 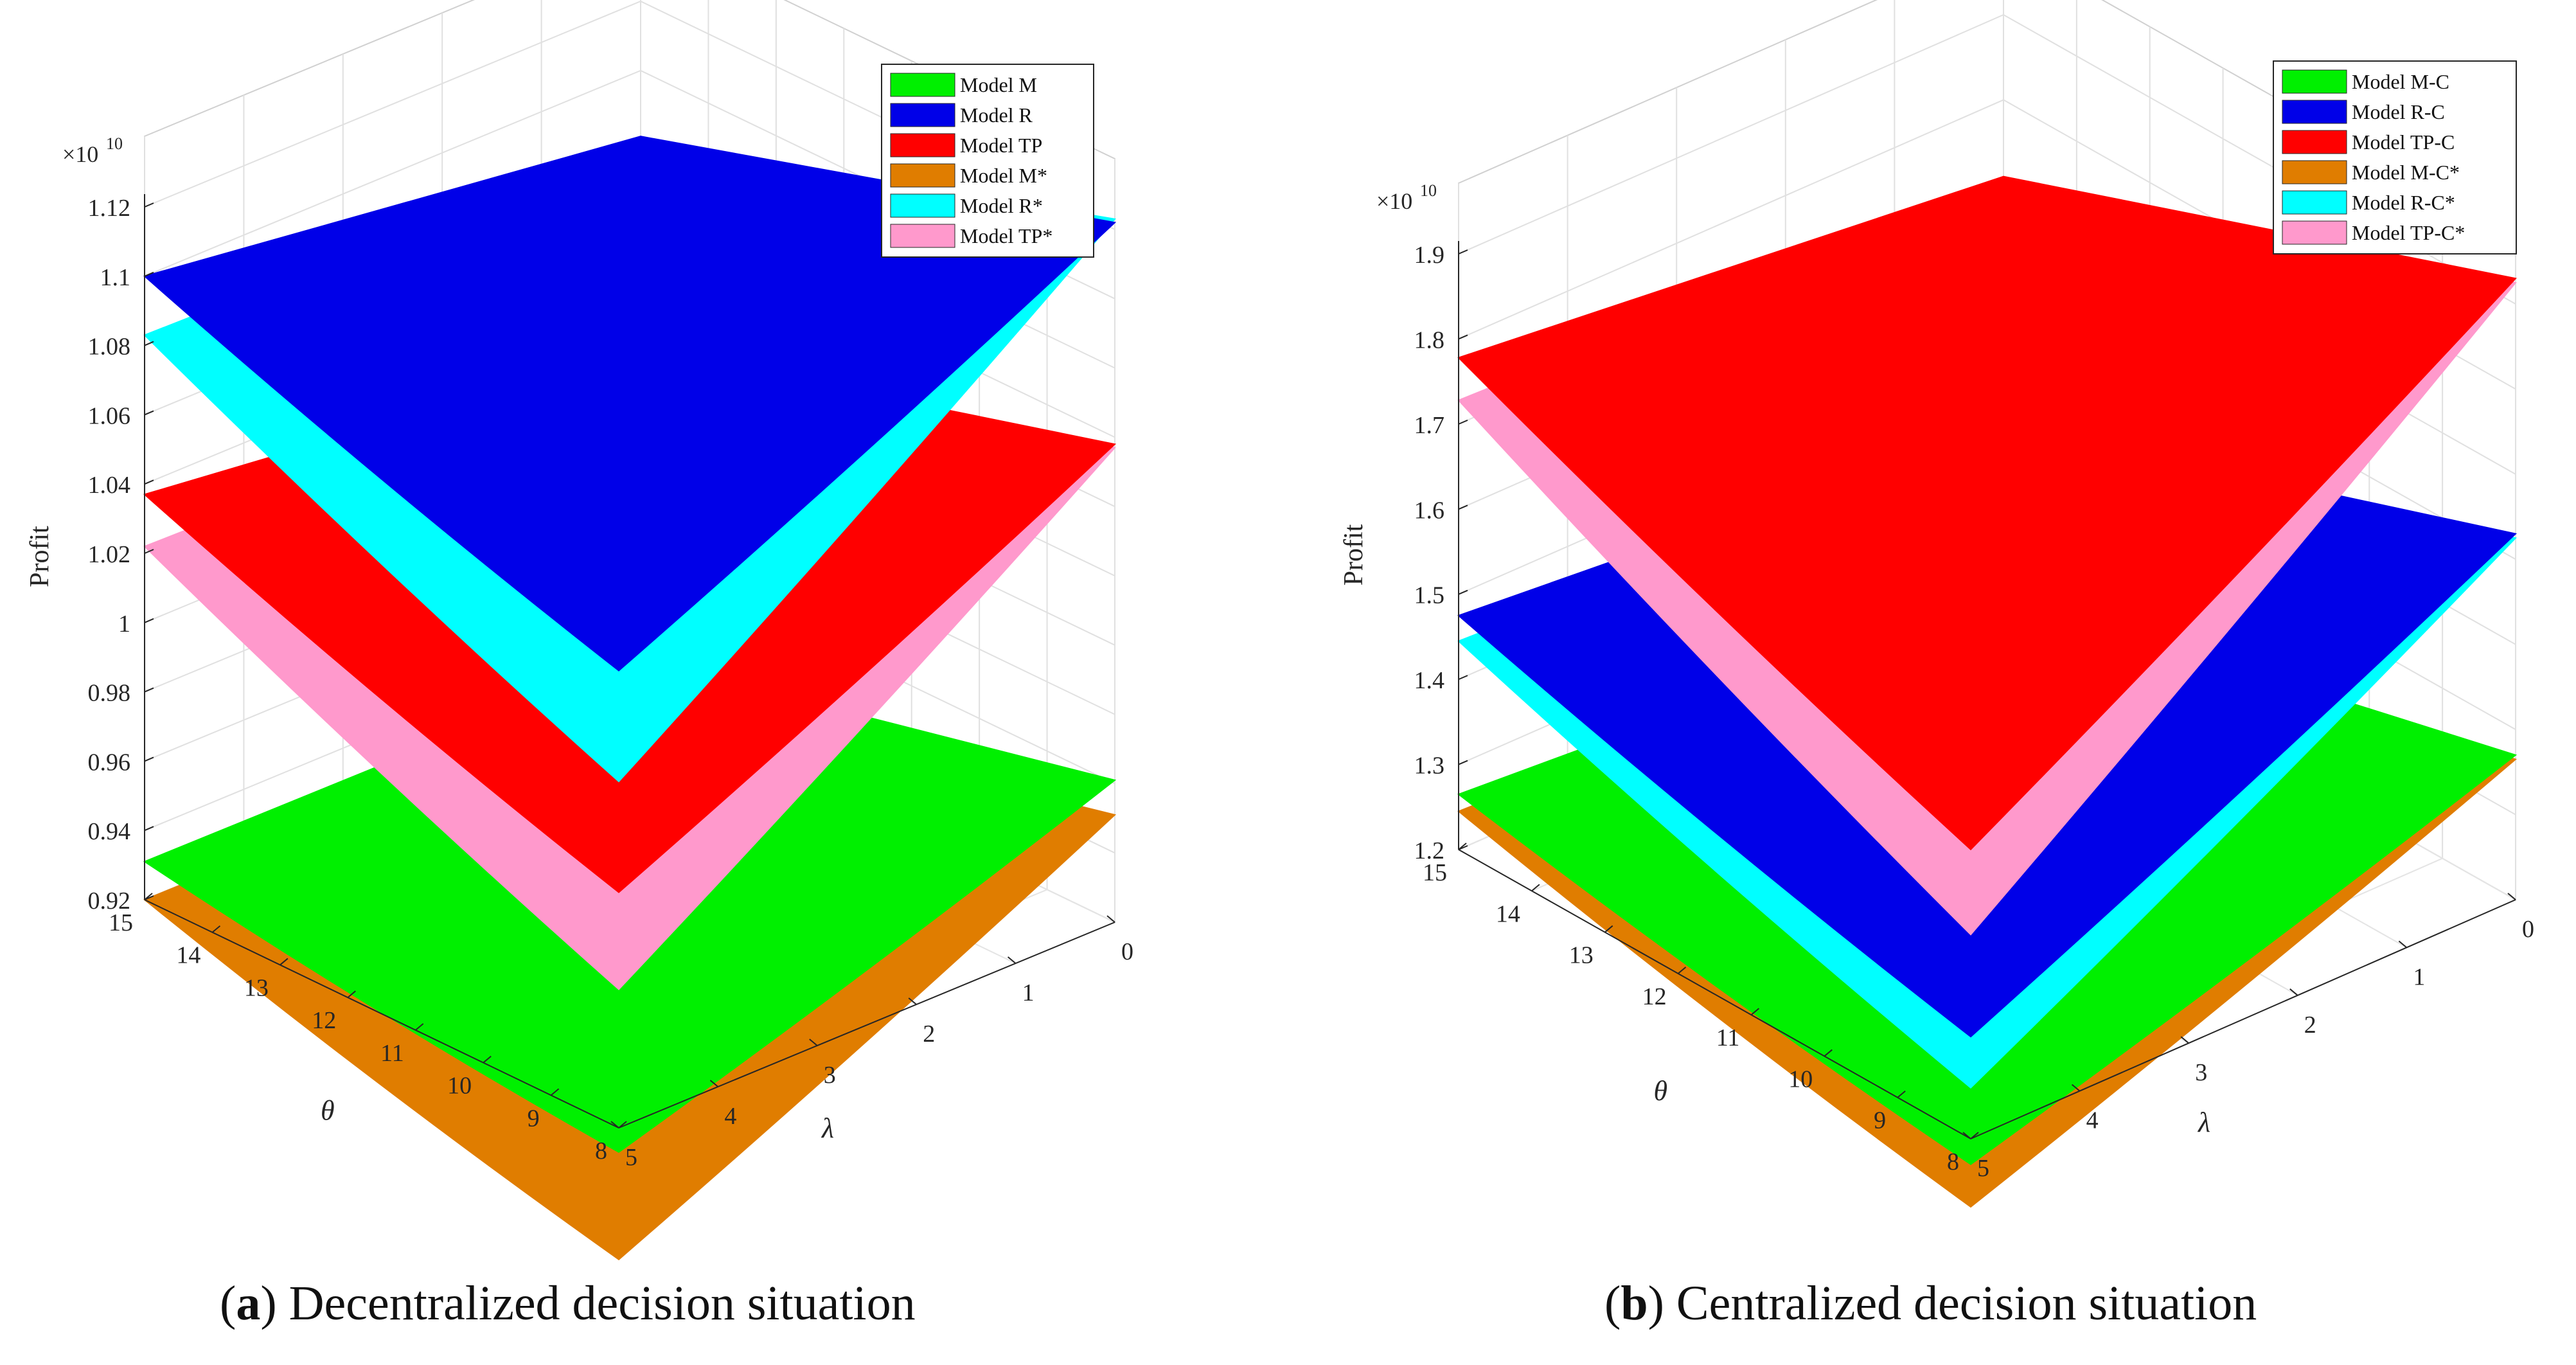 I want to click on legend-entry-label: Model M*, so click(x=1004, y=175).